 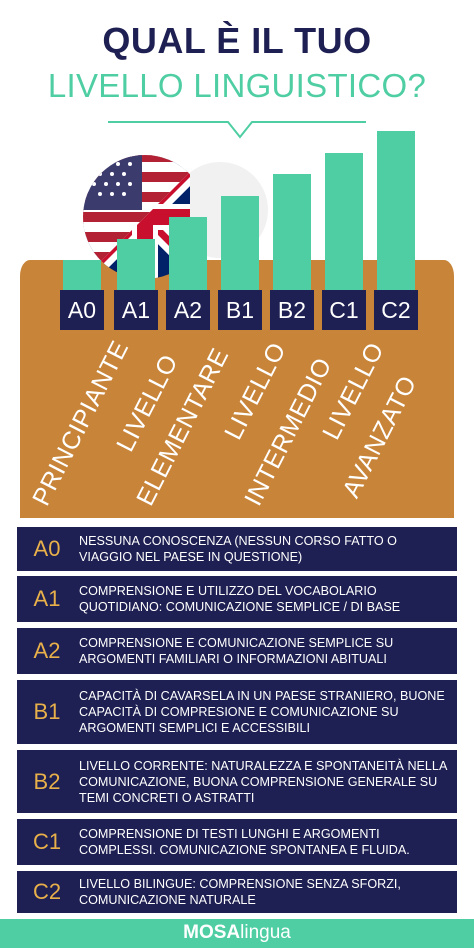 I want to click on brand-thin: lingua, so click(x=265, y=932).